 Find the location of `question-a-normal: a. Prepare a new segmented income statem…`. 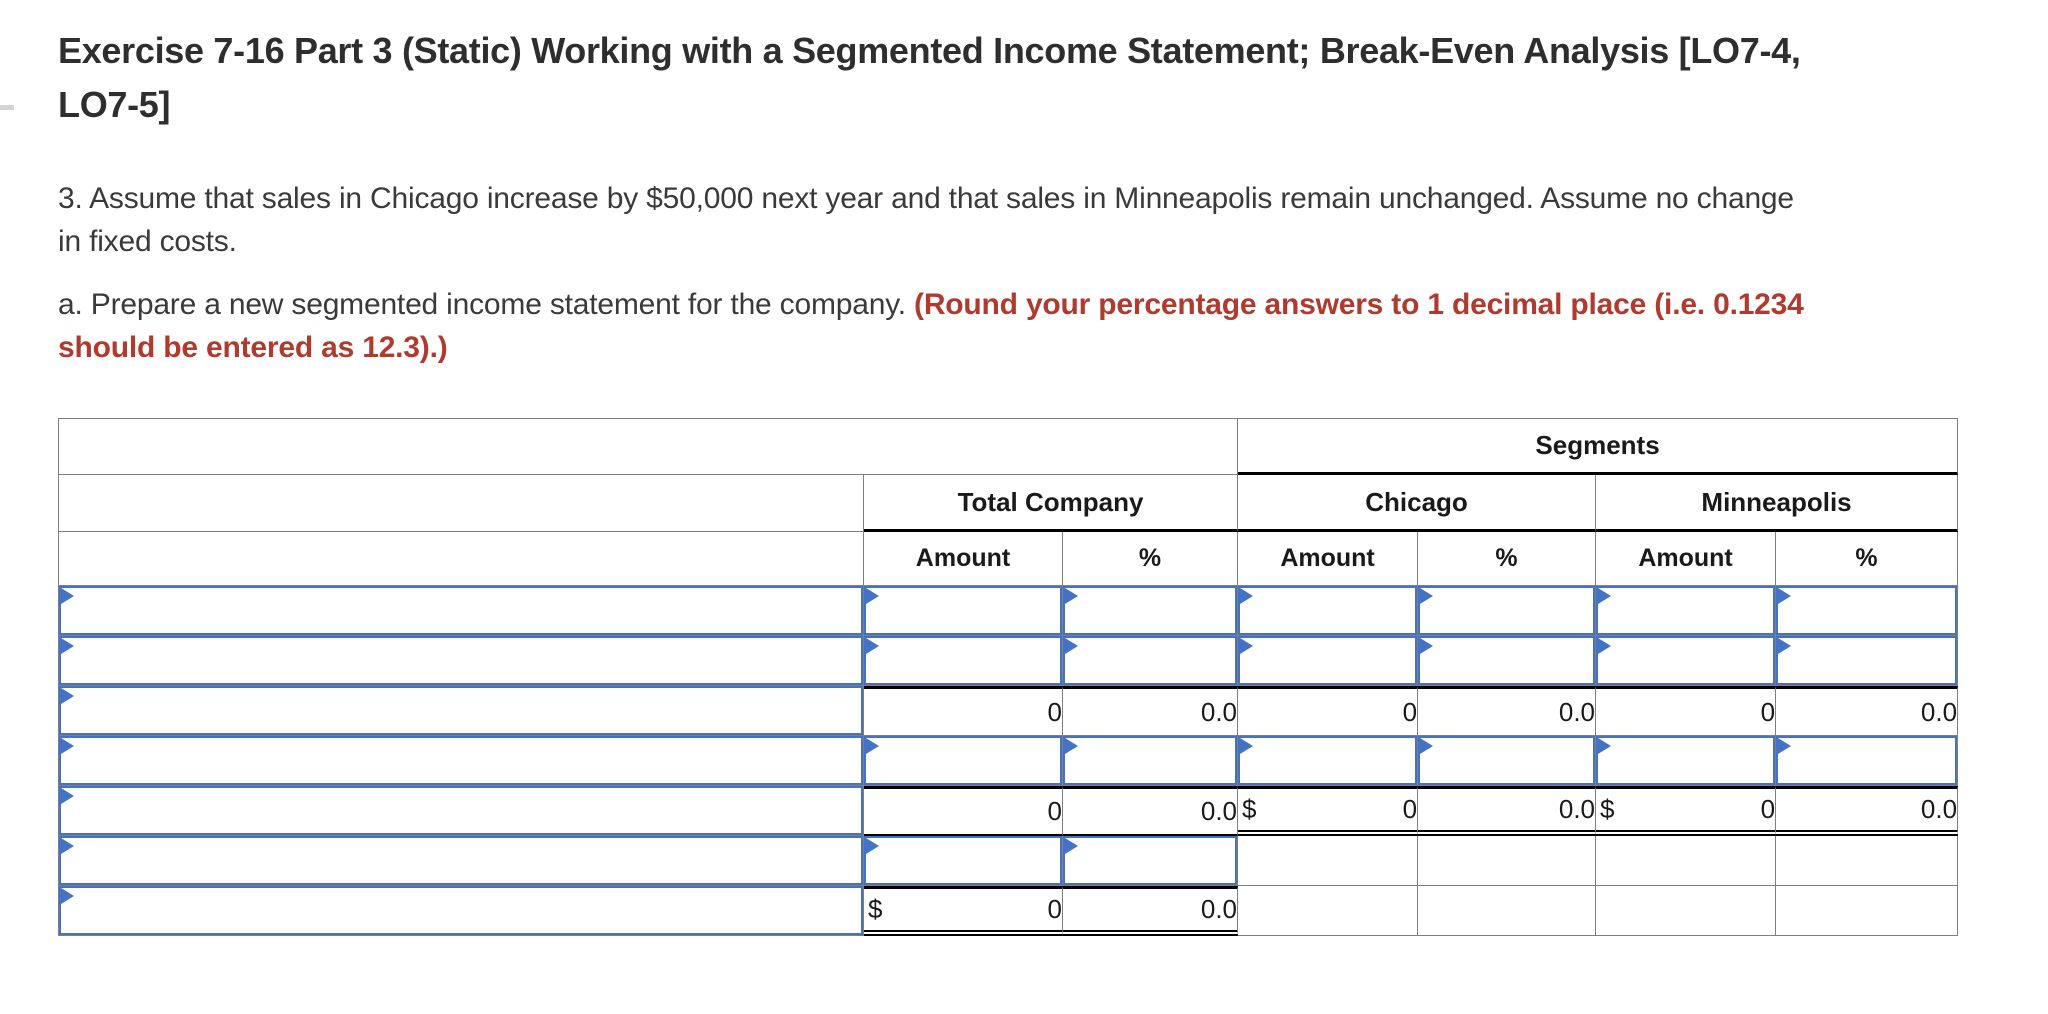

question-a-normal: a. Prepare a new segmented income statem… is located at coordinates (486, 304).